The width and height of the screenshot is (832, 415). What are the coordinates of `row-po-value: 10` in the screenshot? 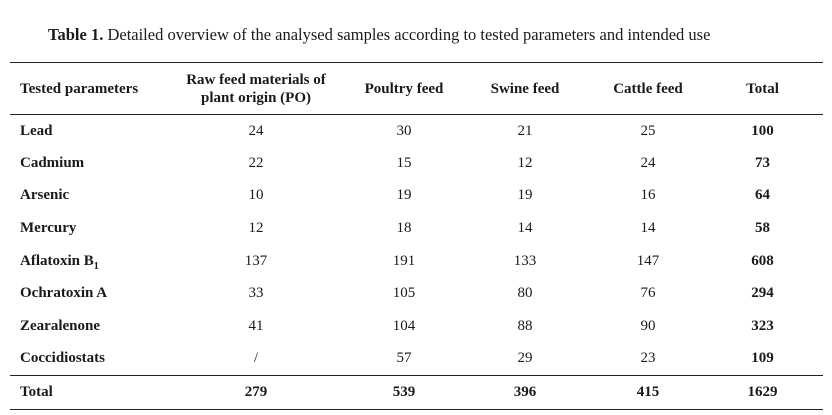 It's located at (256, 195).